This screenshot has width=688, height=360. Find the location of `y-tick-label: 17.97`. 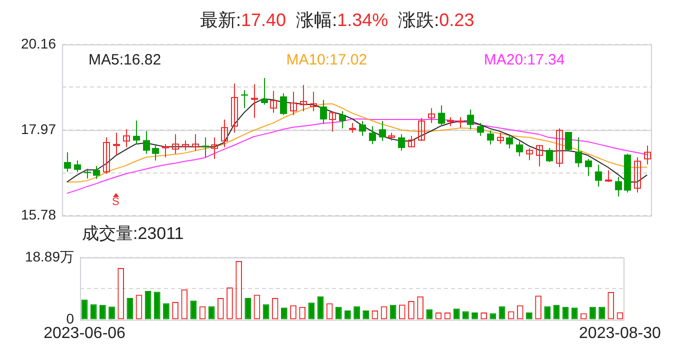

y-tick-label: 17.97 is located at coordinates (38, 128).